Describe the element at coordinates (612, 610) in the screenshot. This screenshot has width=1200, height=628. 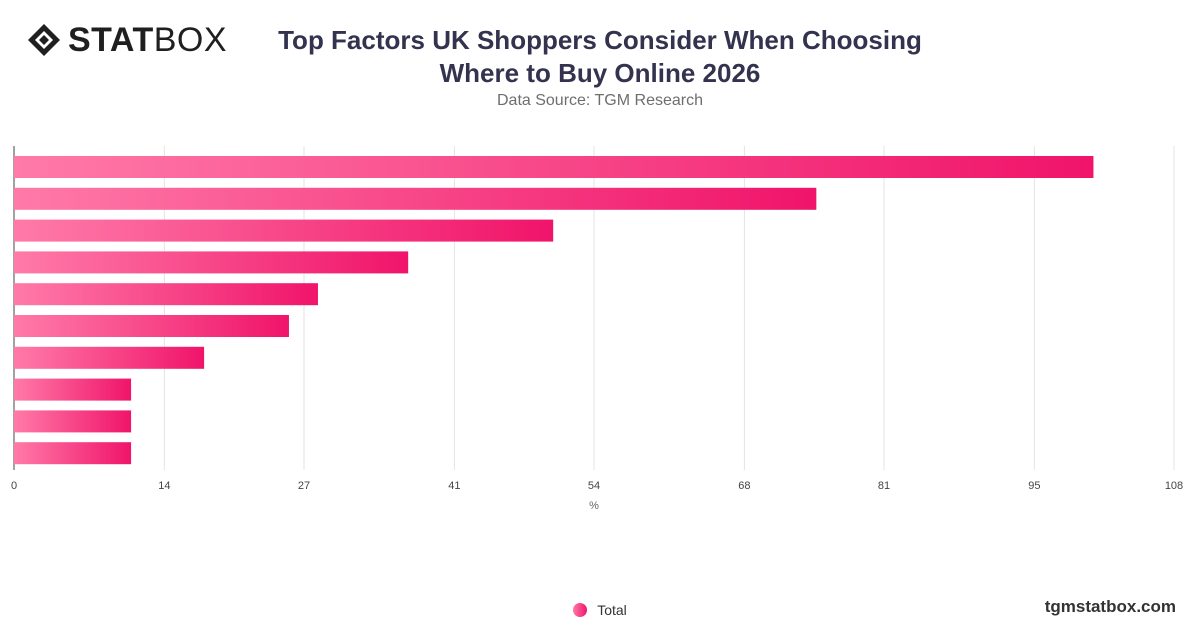
I see `legend-series-label: Total` at that location.